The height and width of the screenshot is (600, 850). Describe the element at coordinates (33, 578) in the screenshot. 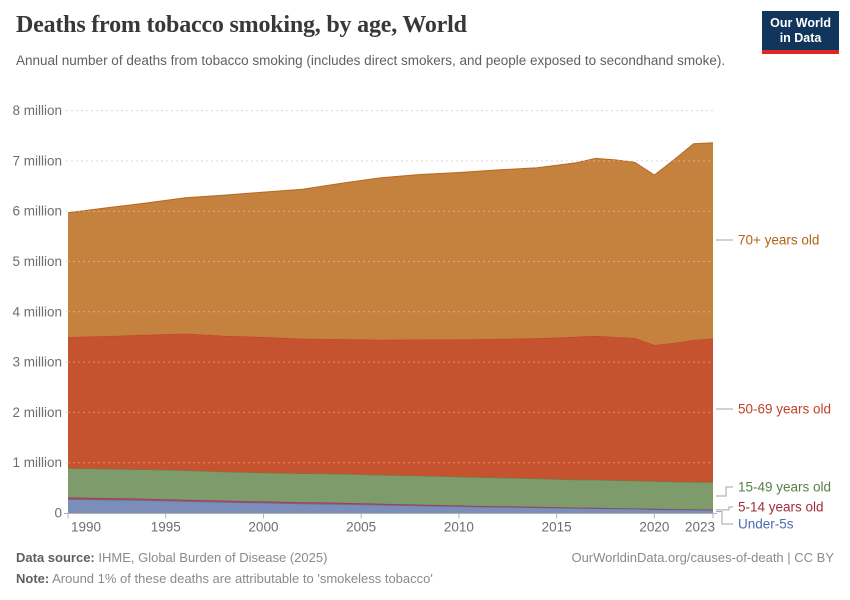

I see `note-label: Note:` at that location.